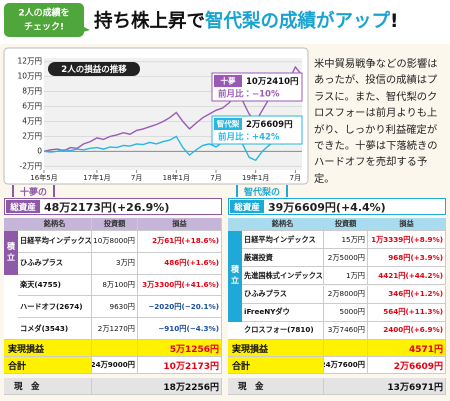 This screenshot has height=401, width=450. I want to click on badge, so click(44, 20).